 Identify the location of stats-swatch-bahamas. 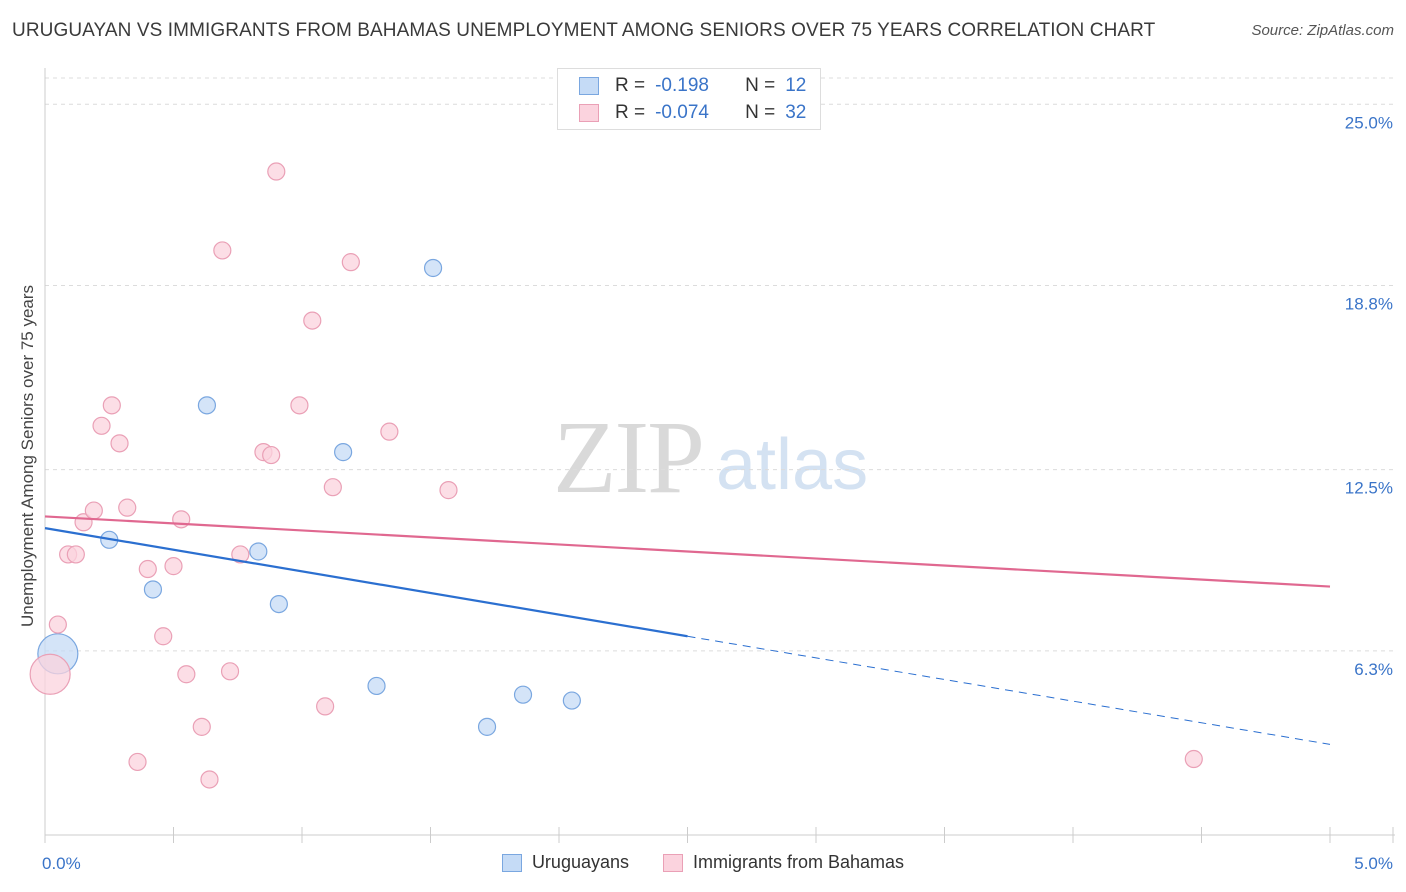
(589, 113).